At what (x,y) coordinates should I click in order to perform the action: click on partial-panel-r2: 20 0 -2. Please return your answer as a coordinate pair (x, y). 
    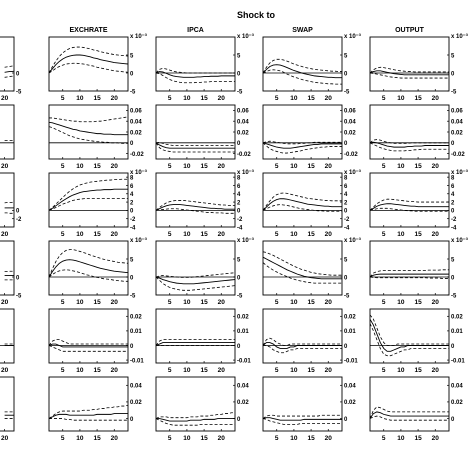
    Looking at the image, I should click on (11, 205).